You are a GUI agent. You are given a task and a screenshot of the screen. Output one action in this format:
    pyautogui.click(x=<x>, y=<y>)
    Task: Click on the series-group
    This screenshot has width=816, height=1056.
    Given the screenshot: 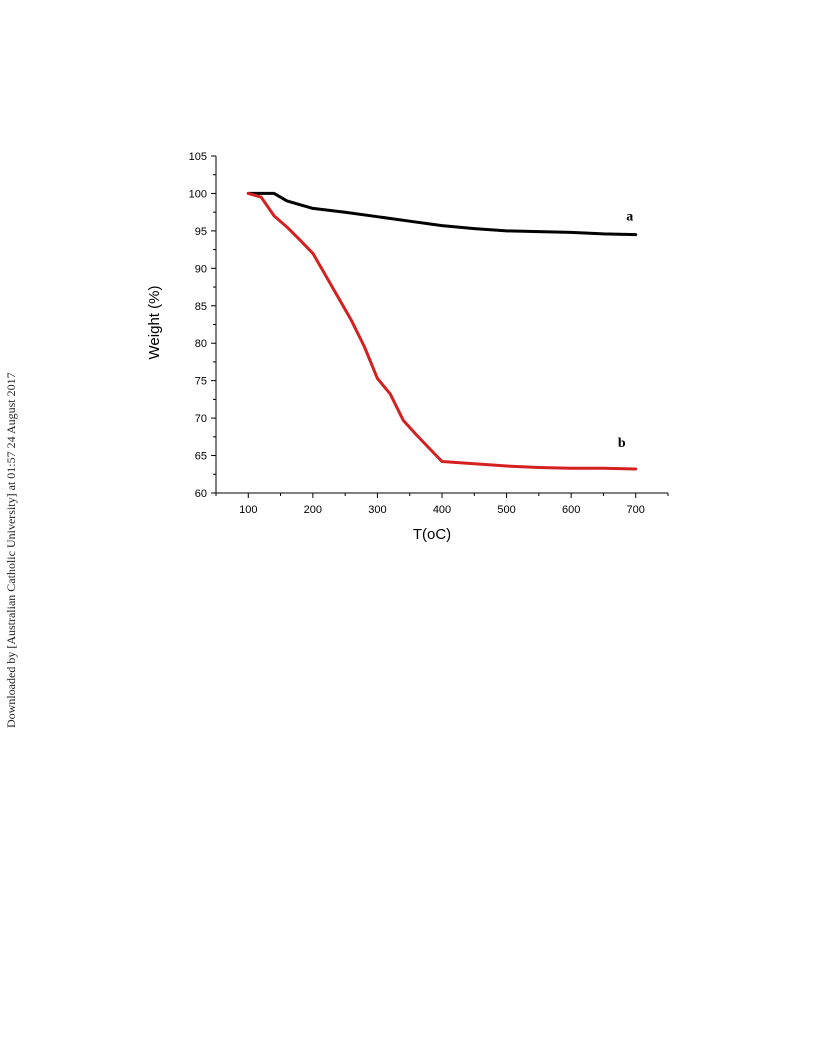 What is the action you would take?
    pyautogui.click(x=442, y=331)
    